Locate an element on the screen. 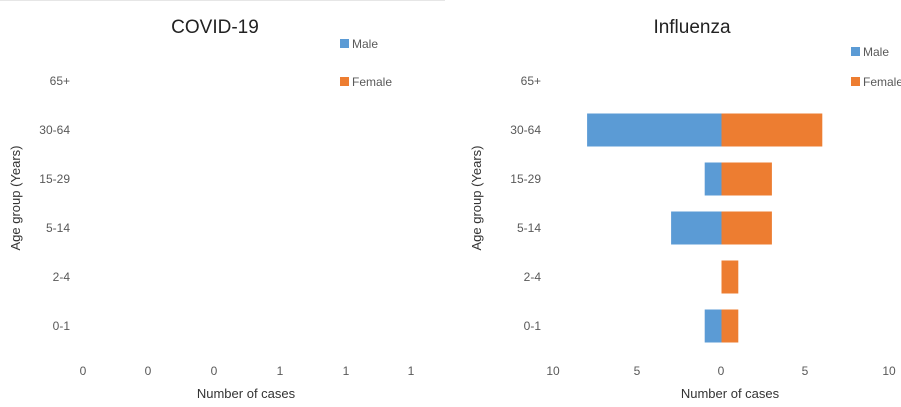 This screenshot has height=407, width=901. chart2-y-axis-label: Age group (Years) is located at coordinates (476, 197).